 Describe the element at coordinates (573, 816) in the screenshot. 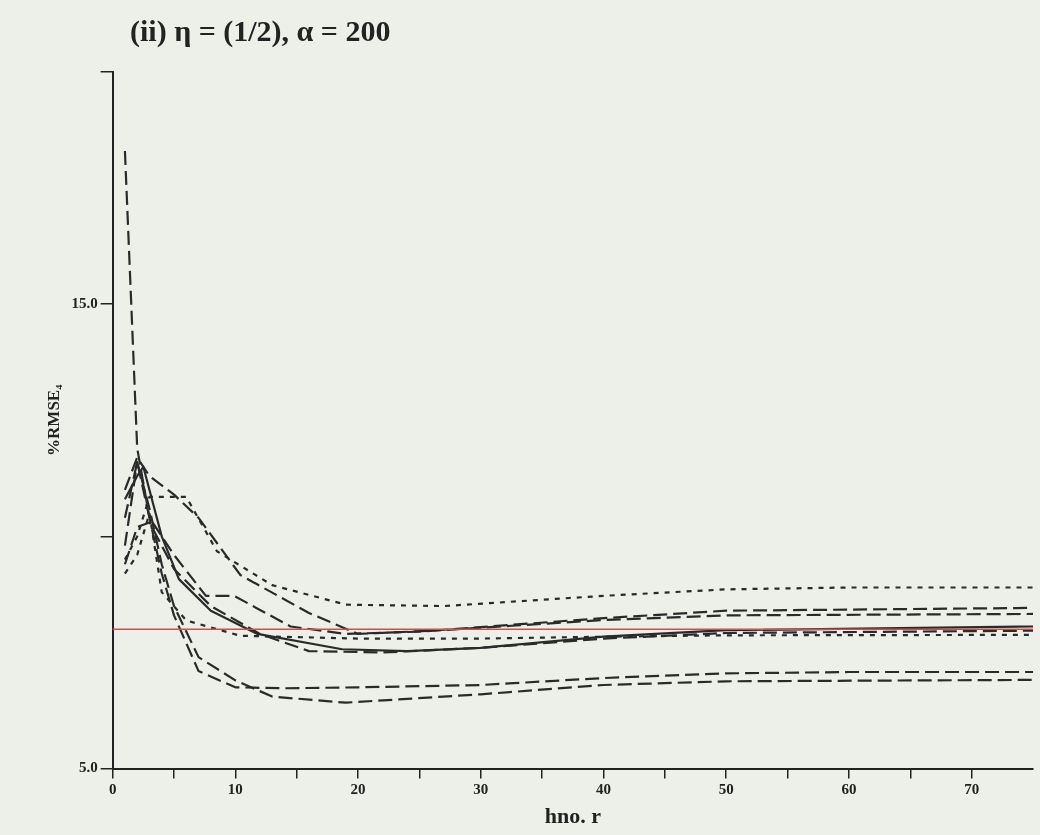

I see `x-axis-title: hno. r` at that location.